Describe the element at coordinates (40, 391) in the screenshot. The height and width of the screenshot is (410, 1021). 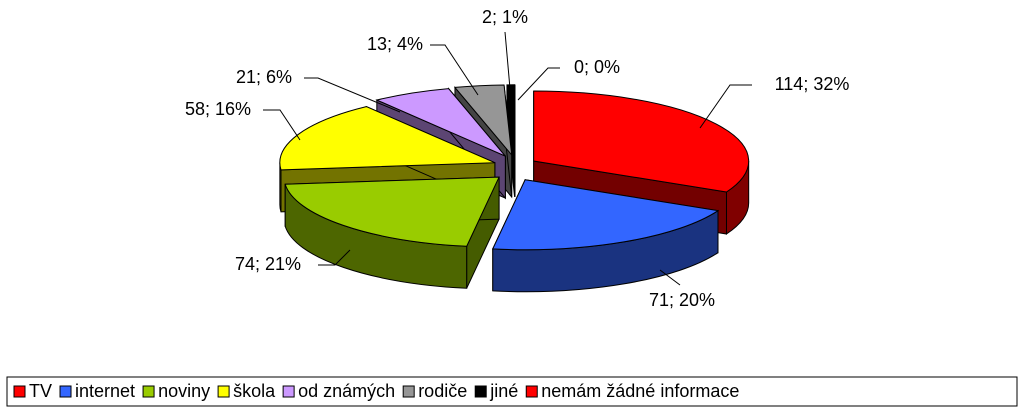
I see `legend-label: TV` at that location.